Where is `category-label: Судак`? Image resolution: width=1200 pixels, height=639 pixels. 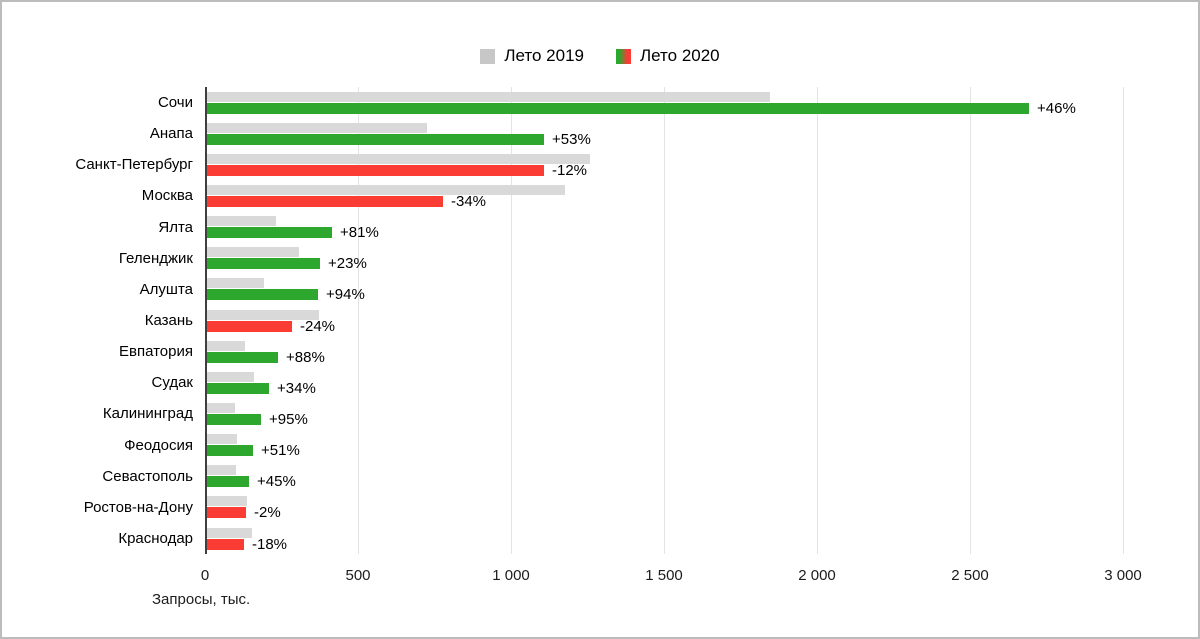
category-label: Судак is located at coordinates (172, 383).